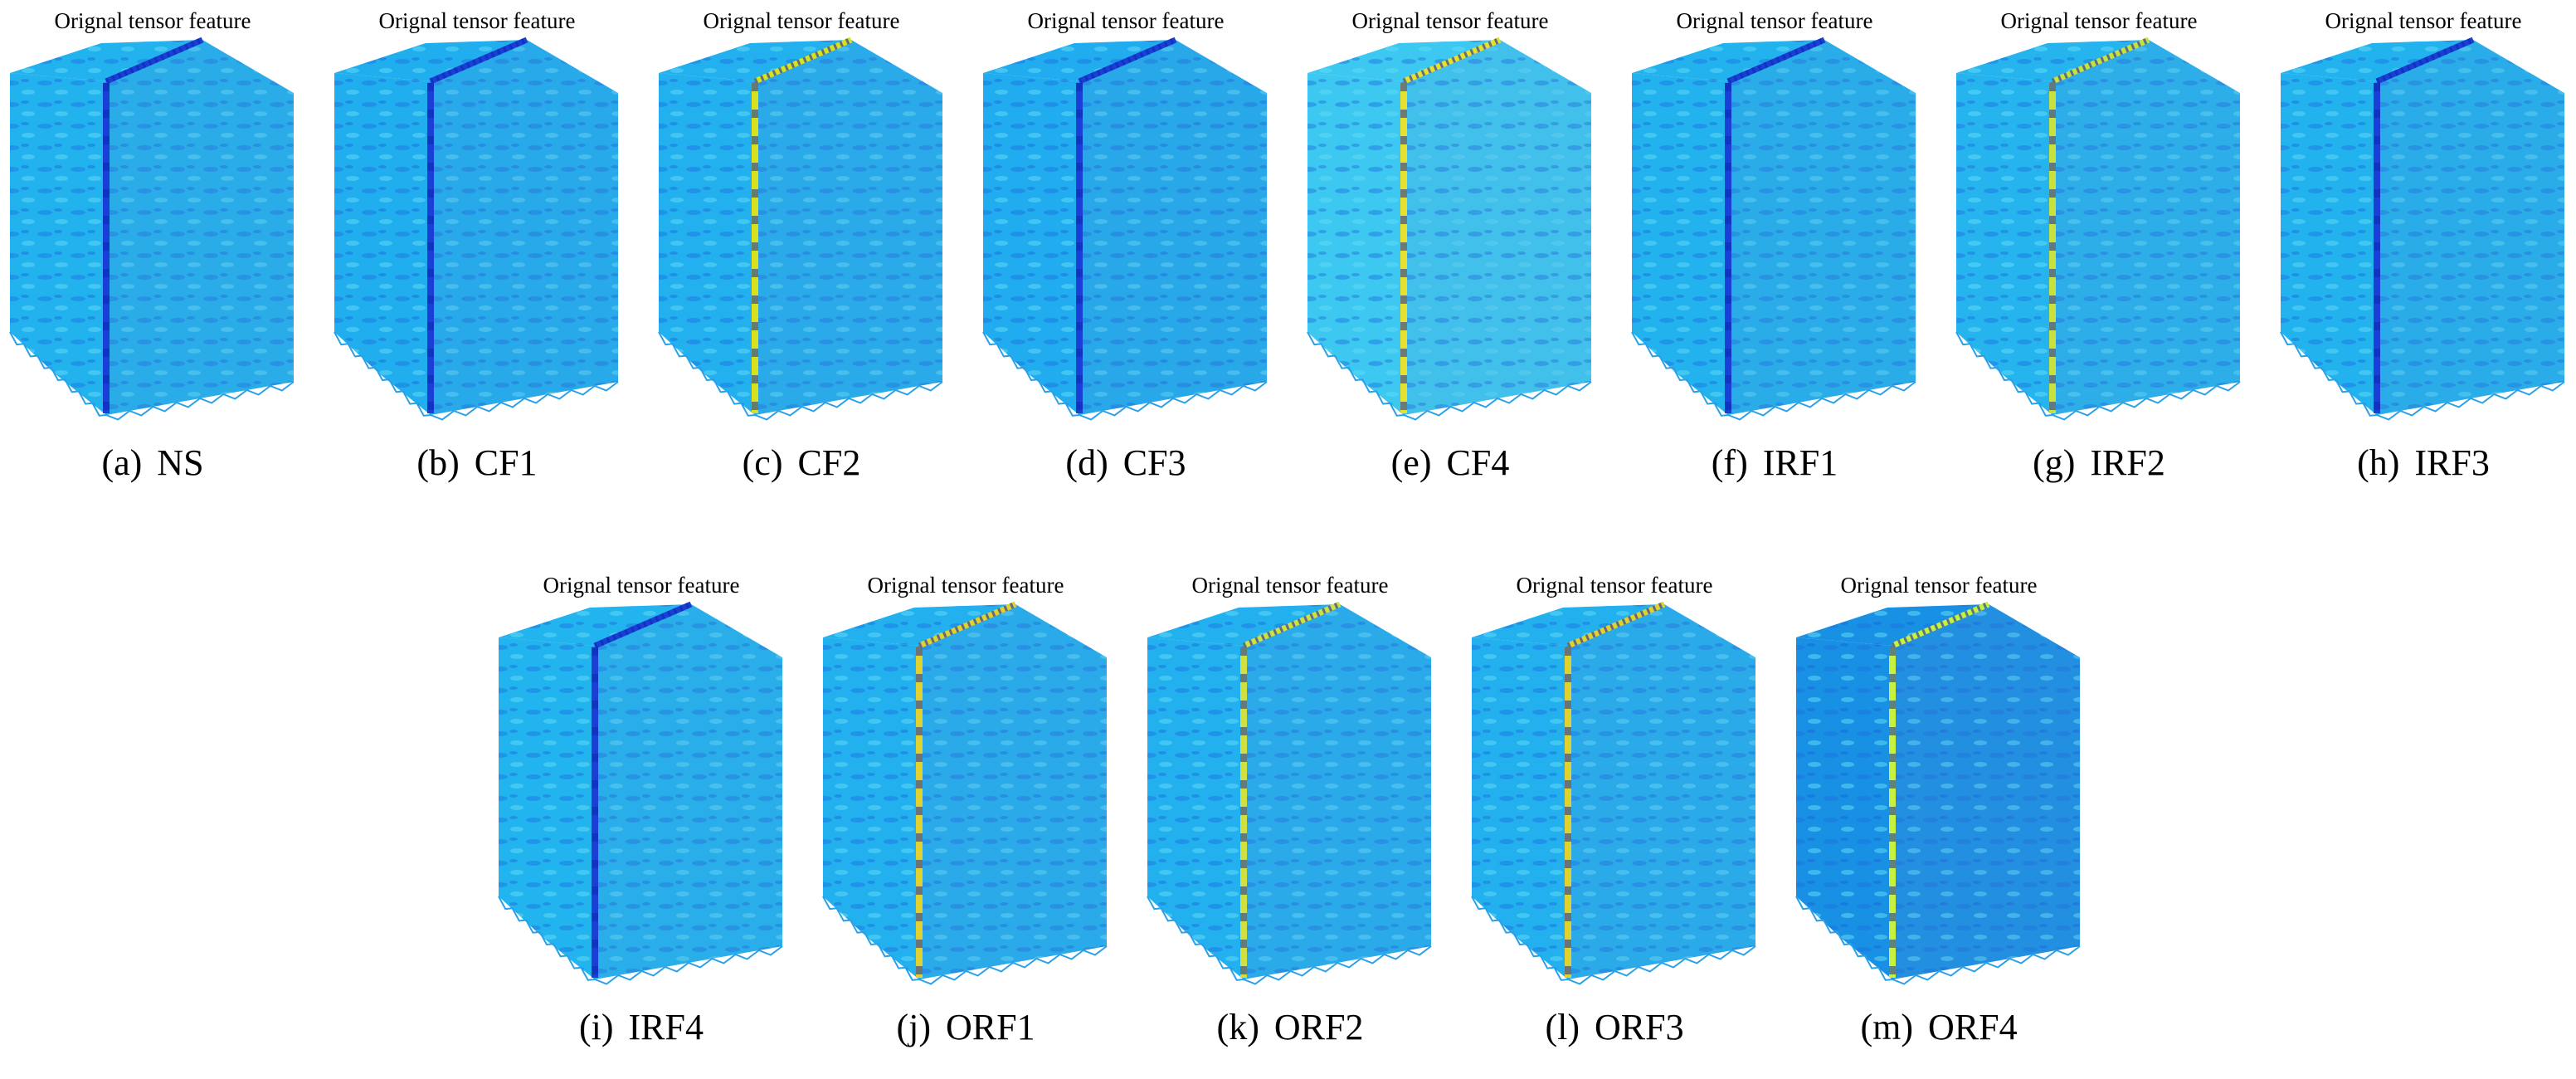  Describe the element at coordinates (596, 1027) in the screenshot. I see `caption-letter: (i)` at that location.